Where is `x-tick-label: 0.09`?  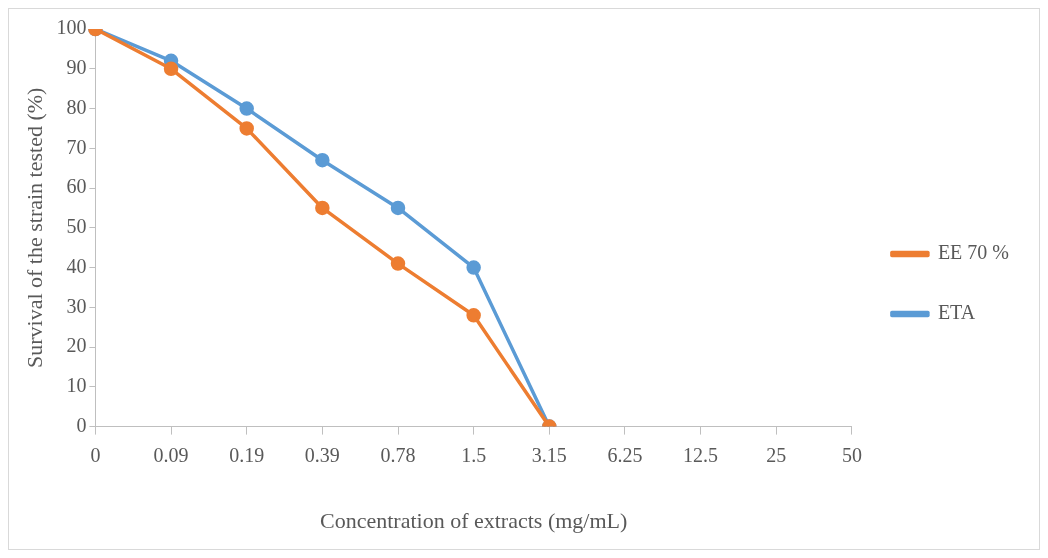 x-tick-label: 0.09 is located at coordinates (171, 454).